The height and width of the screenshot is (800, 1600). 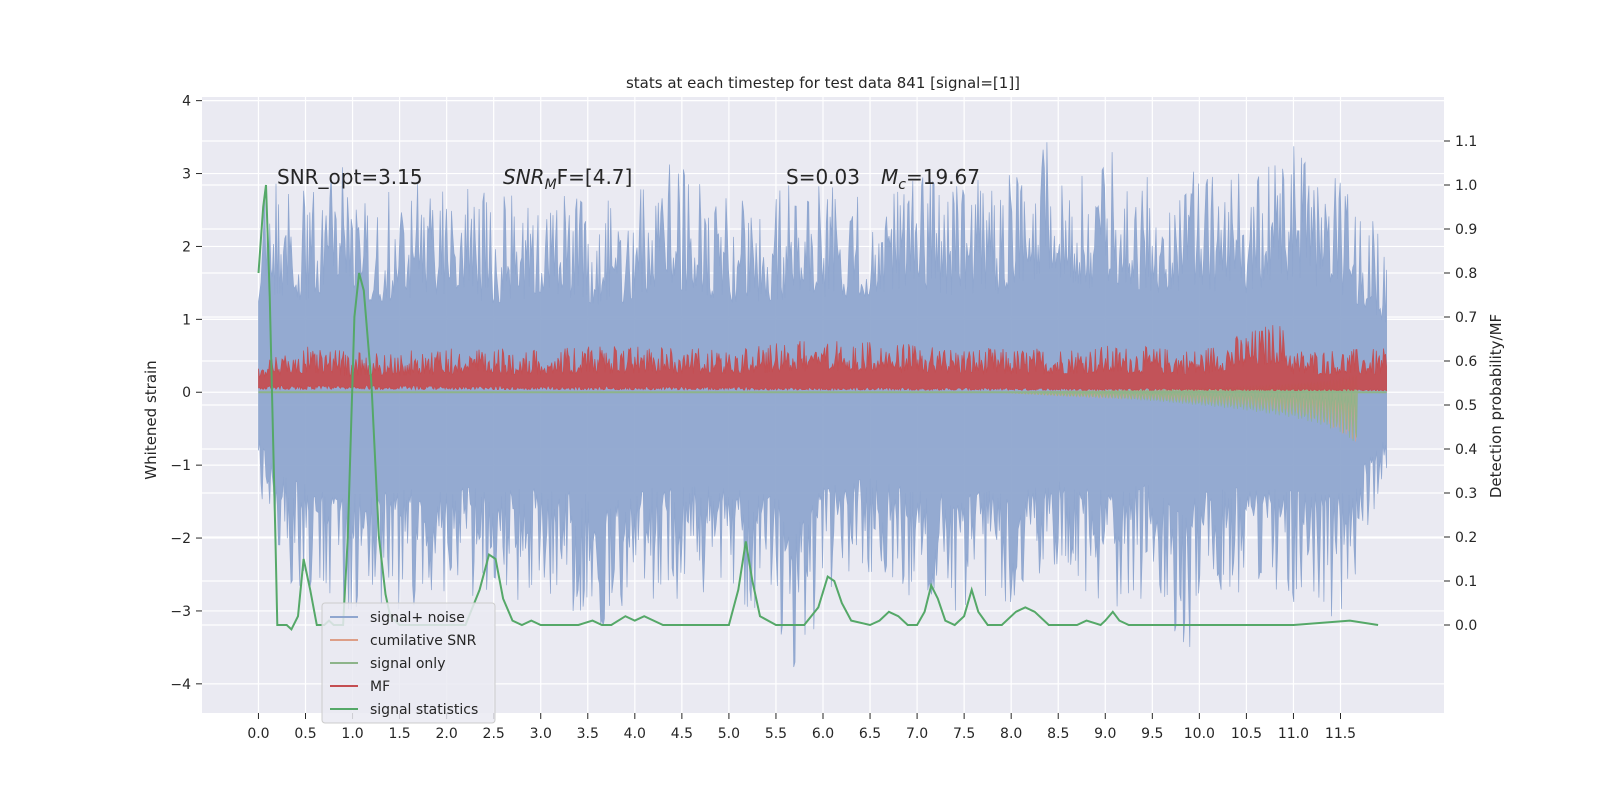 What do you see at coordinates (822, 408) in the screenshot?
I see `signal-only-series` at bounding box center [822, 408].